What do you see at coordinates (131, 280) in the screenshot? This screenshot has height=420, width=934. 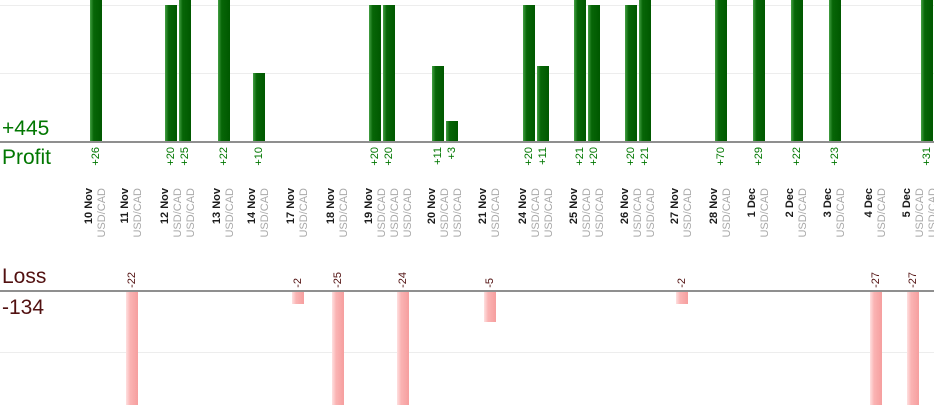 I see `loss-value-label: -22` at bounding box center [131, 280].